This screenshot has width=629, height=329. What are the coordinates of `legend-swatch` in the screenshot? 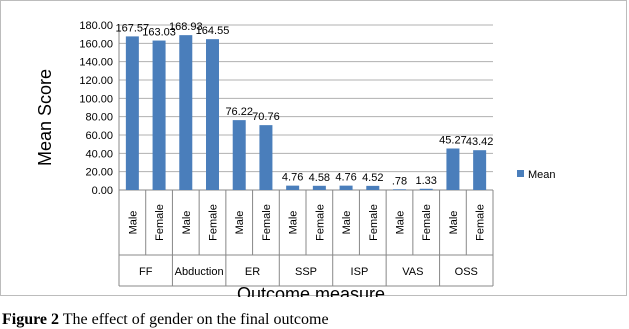 It's located at (520, 173).